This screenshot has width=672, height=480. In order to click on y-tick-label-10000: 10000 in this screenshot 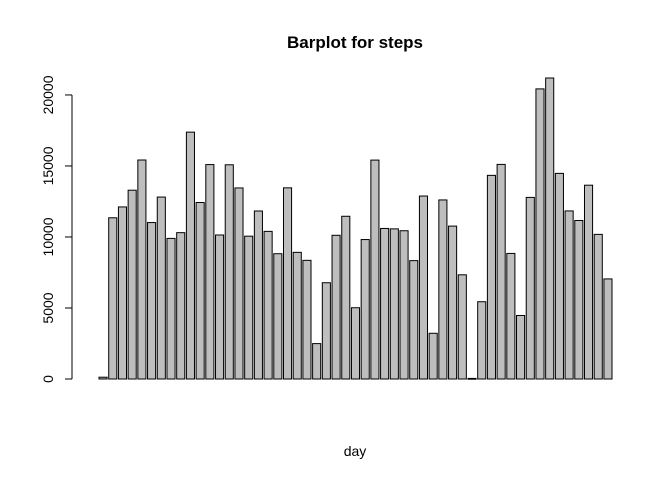, I will do `click(48, 236)`.